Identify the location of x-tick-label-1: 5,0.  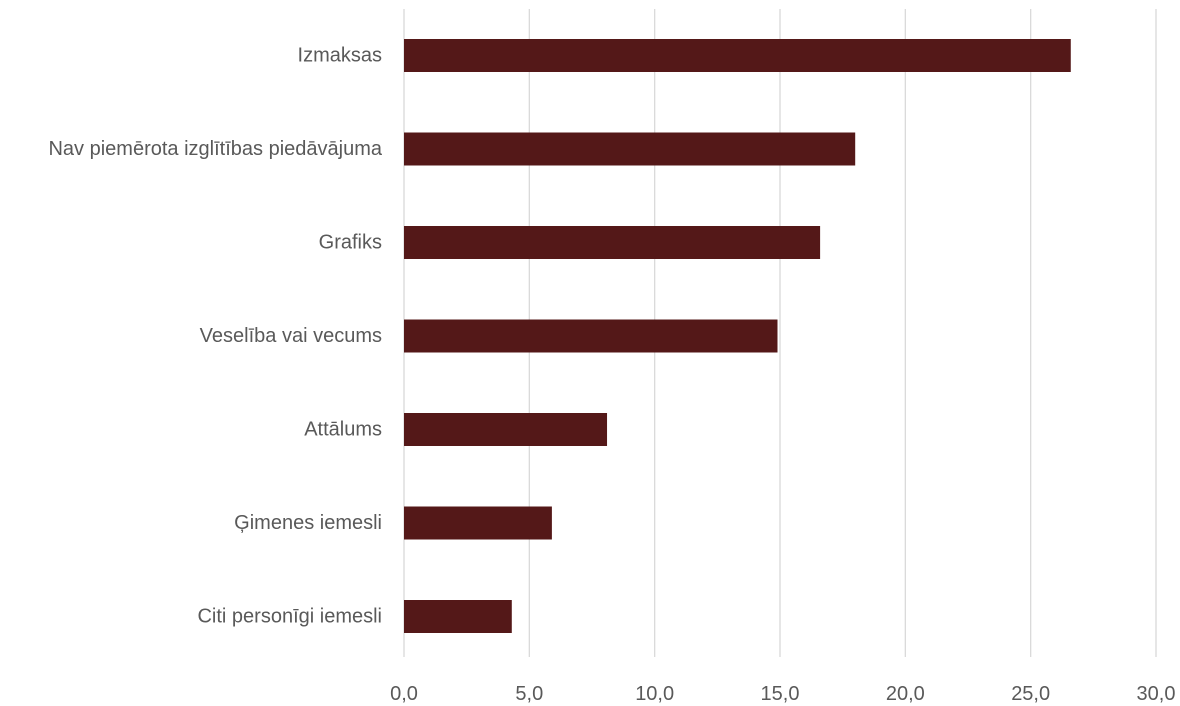
(529, 694).